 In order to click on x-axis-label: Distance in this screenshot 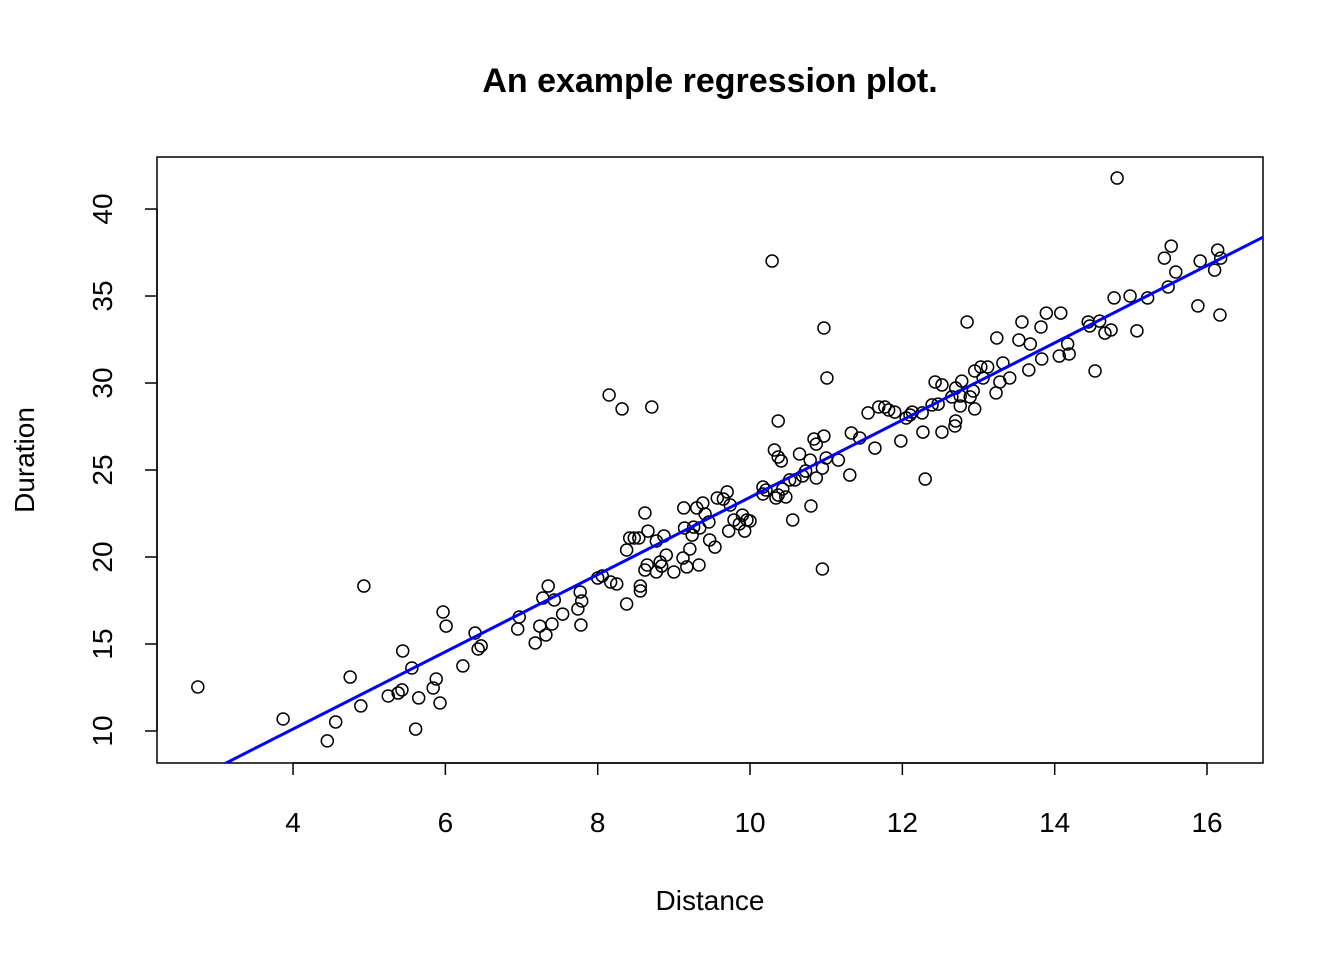, I will do `click(710, 900)`.